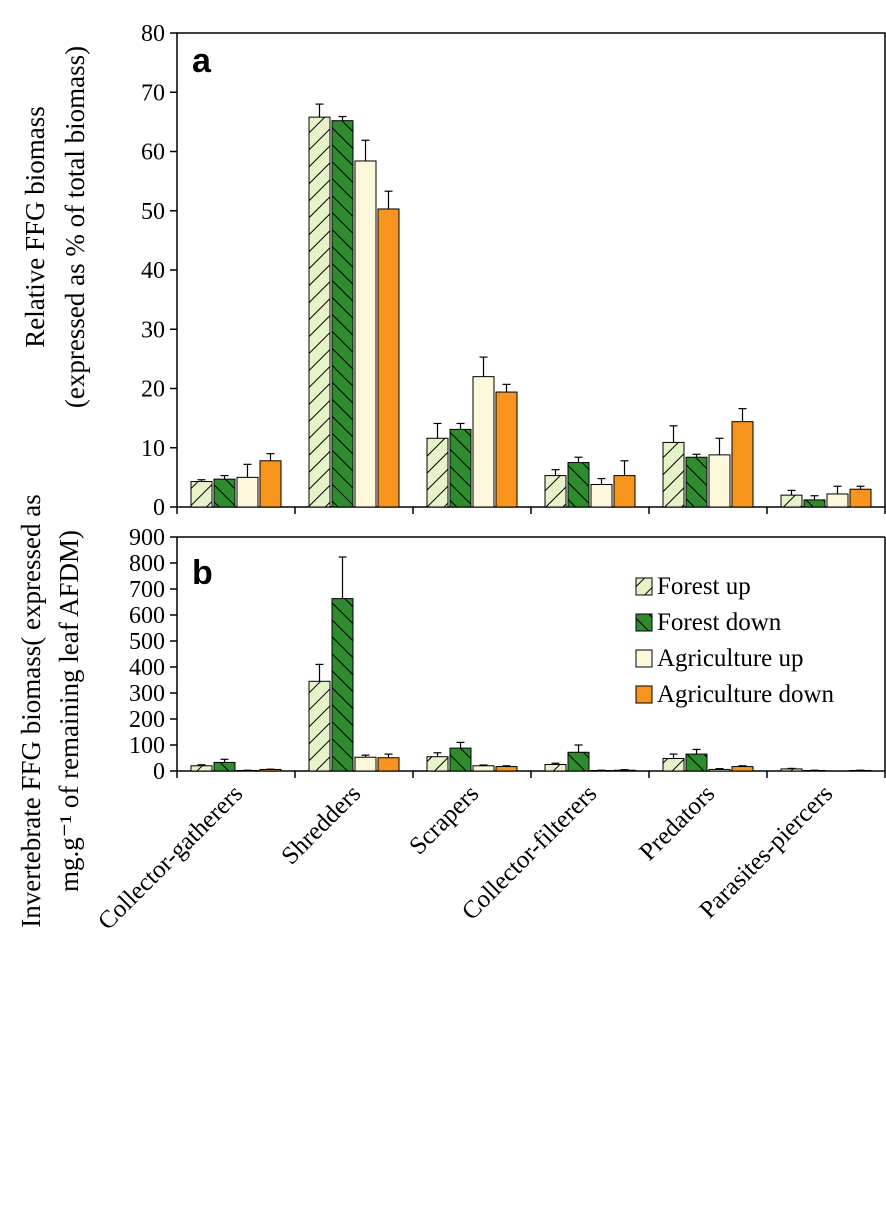 The image size is (886, 1216). I want to click on category-label: Collector-gatherers, so click(170, 857).